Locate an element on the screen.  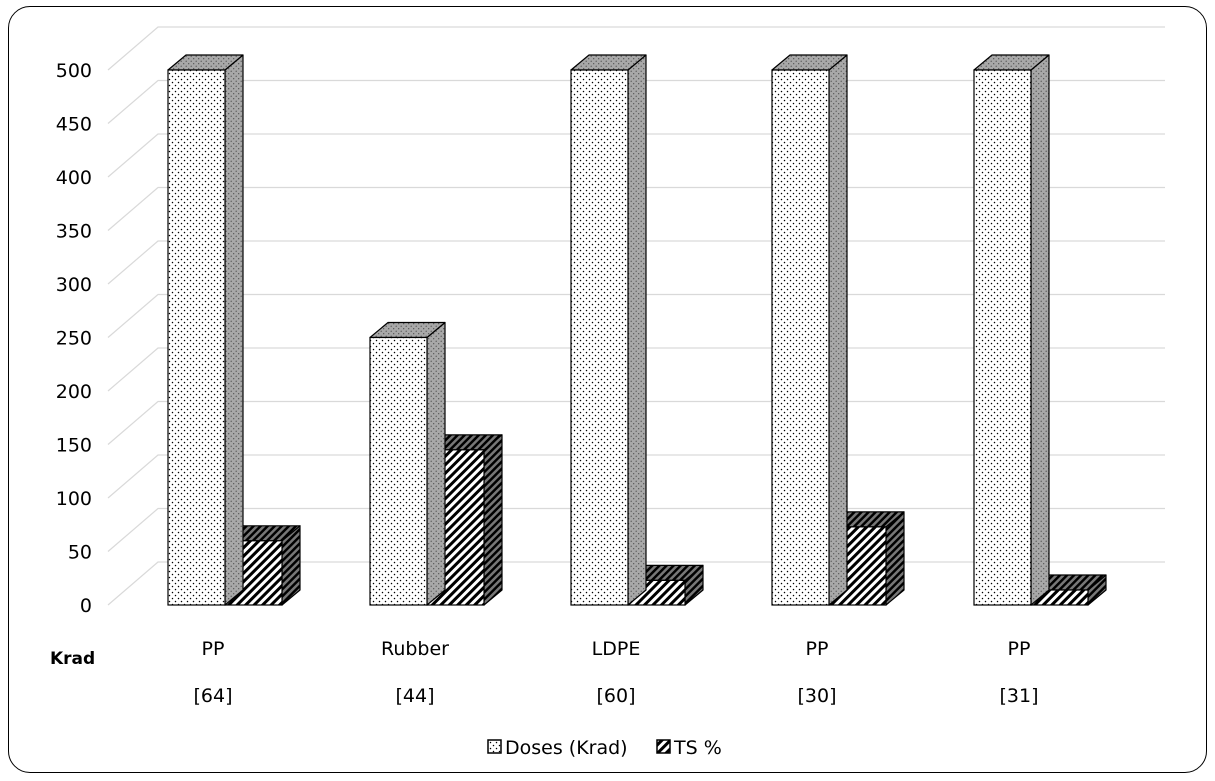
y-axis: 0 50 100 150 200 250 300 350 400 450 500 Krad is located at coordinates (72, 364).